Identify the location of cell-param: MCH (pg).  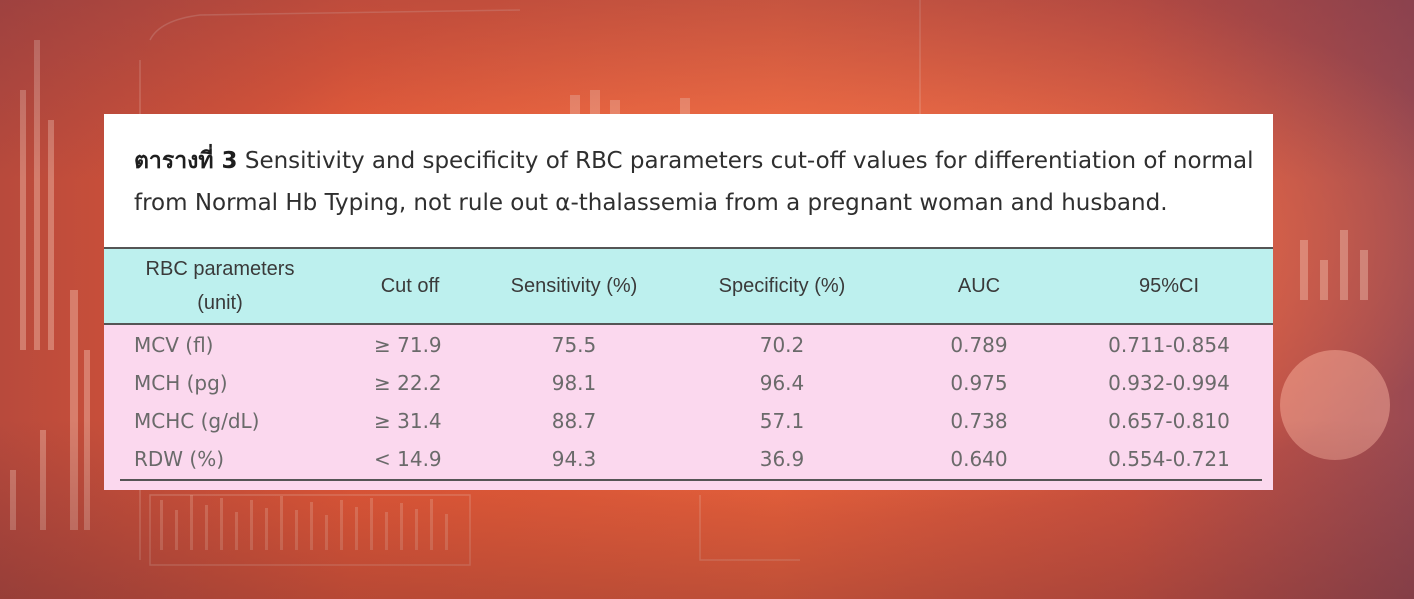
(181, 383).